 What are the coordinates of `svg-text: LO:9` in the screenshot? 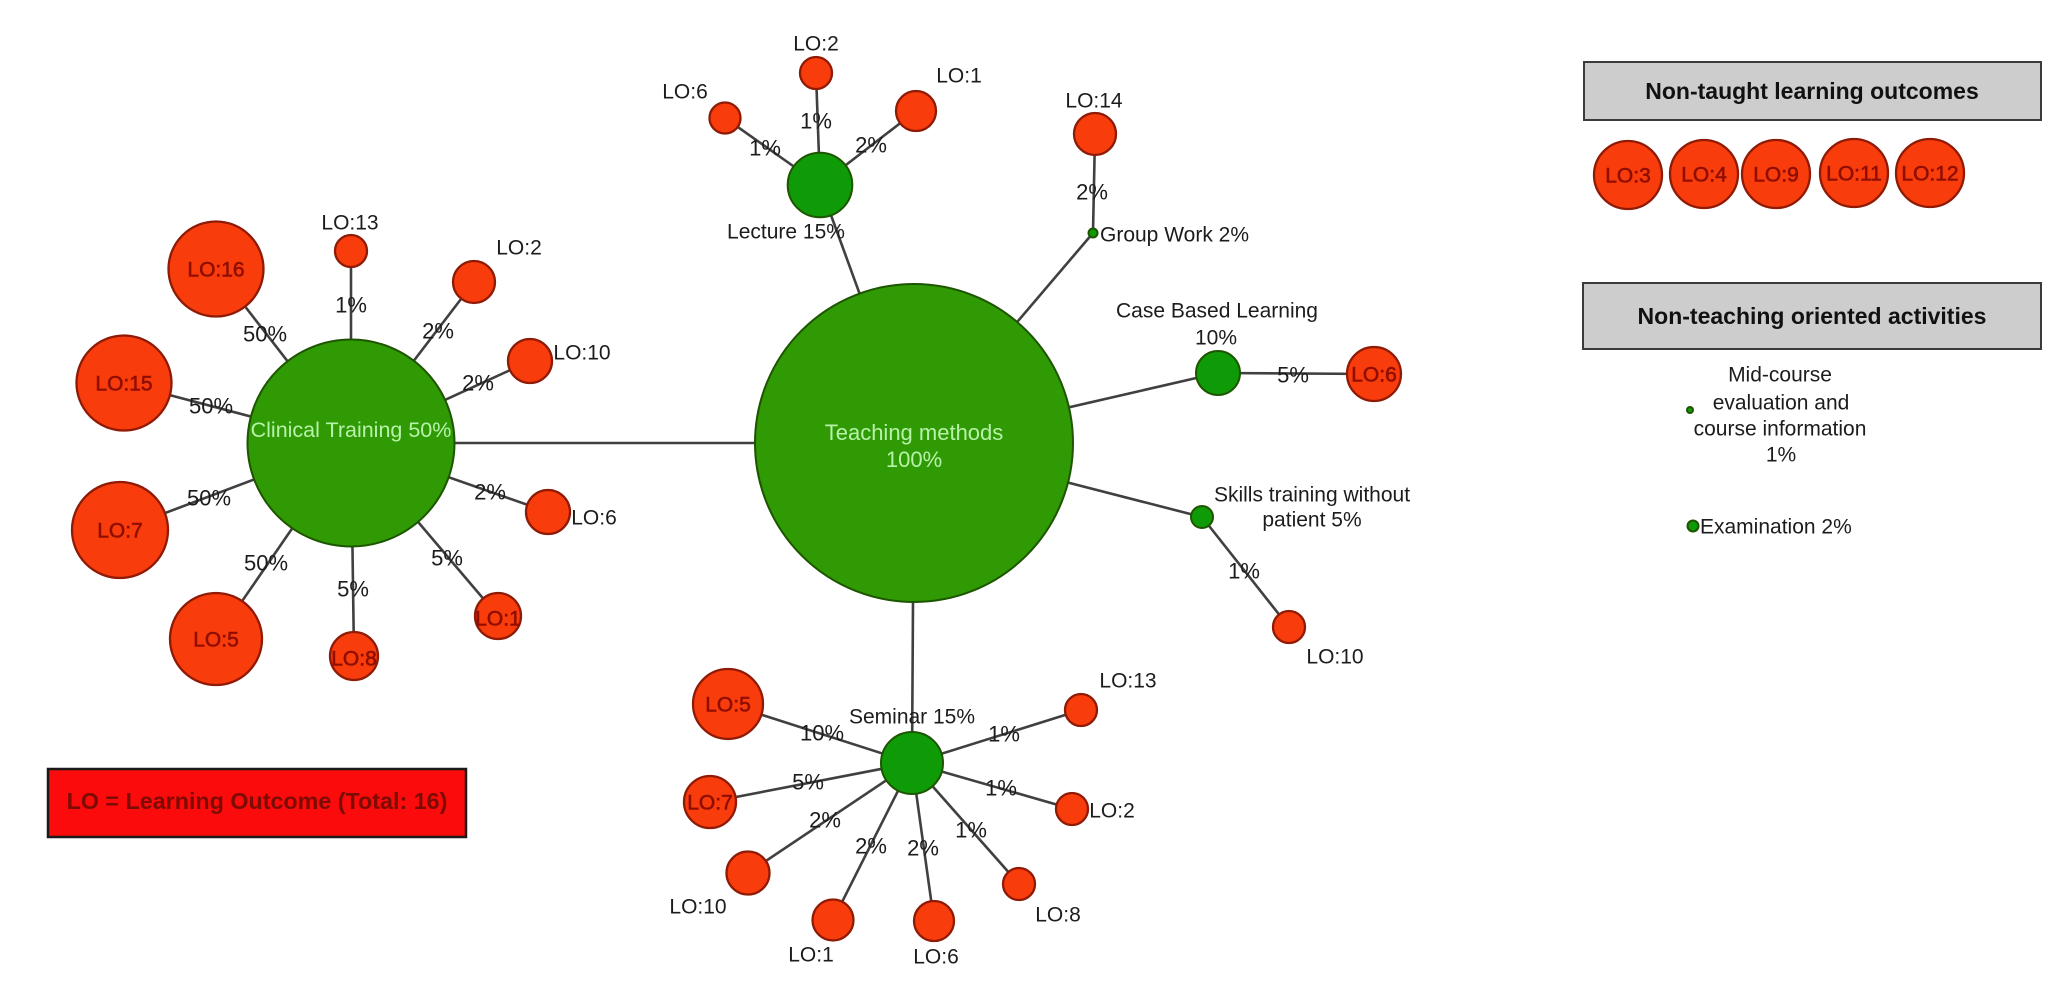 It's located at (1776, 175).